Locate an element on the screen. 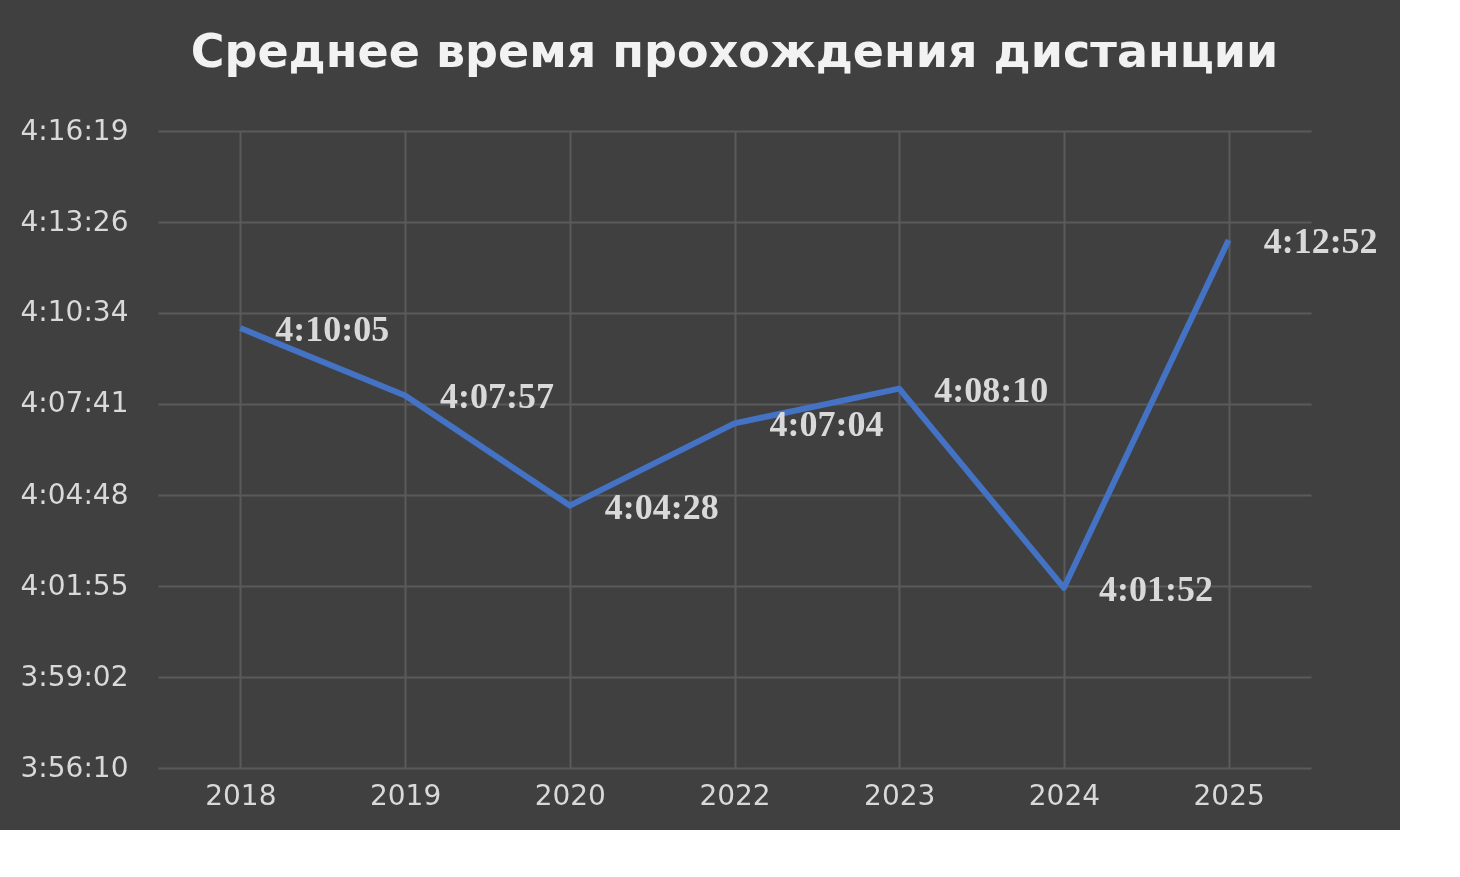  chart-title: Среднее время прохождения дистанции is located at coordinates (734, 51).